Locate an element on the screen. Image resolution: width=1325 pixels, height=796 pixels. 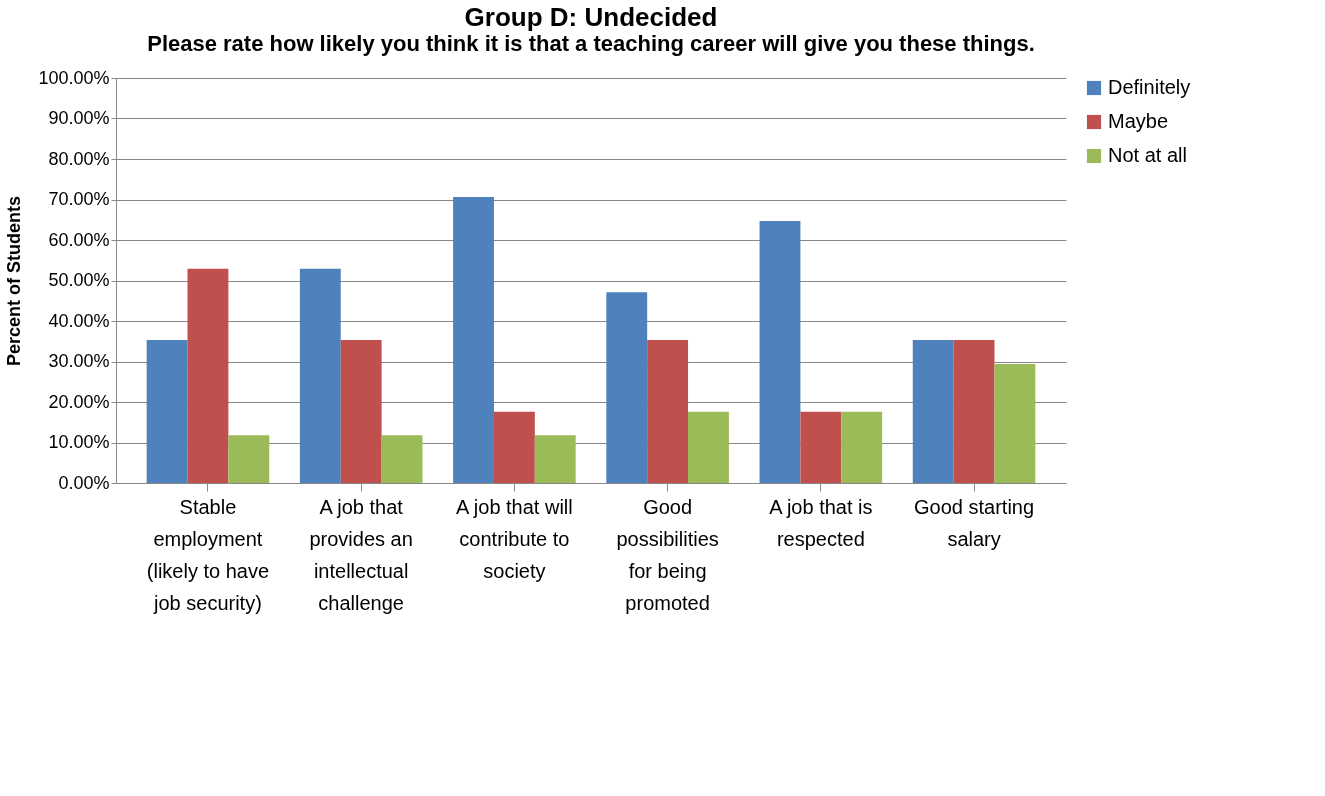
chart-subtitle: Please rate how likely you think it is that a teaching career will give you these things. is located at coordinates (591, 43).